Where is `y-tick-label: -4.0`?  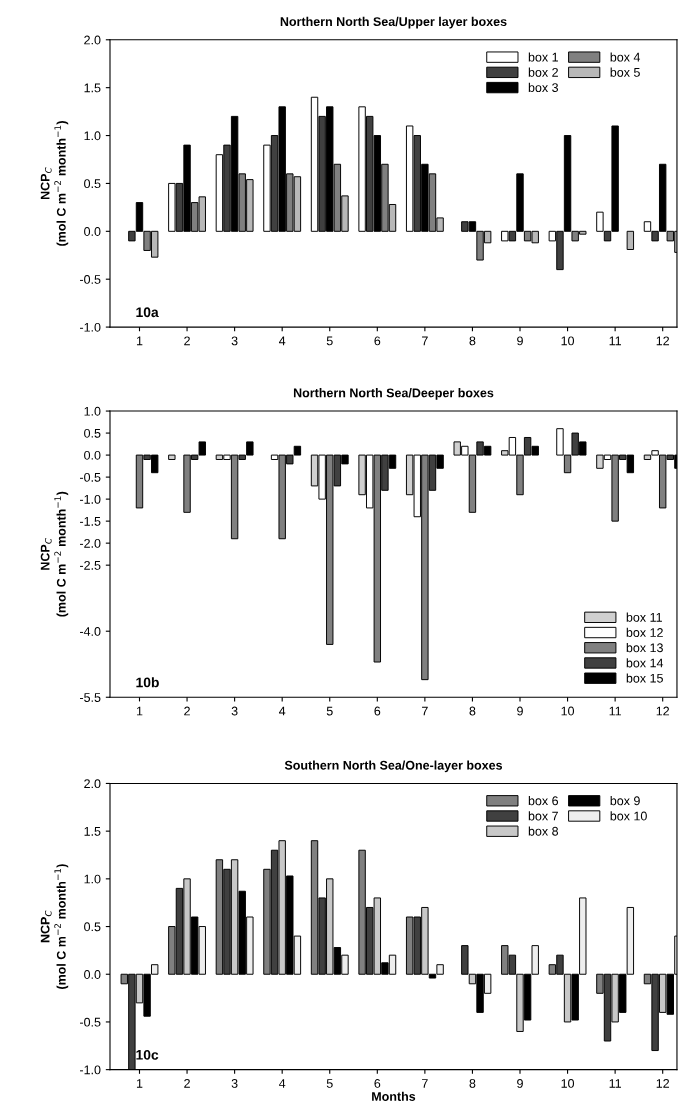 y-tick-label: -4.0 is located at coordinates (90, 631).